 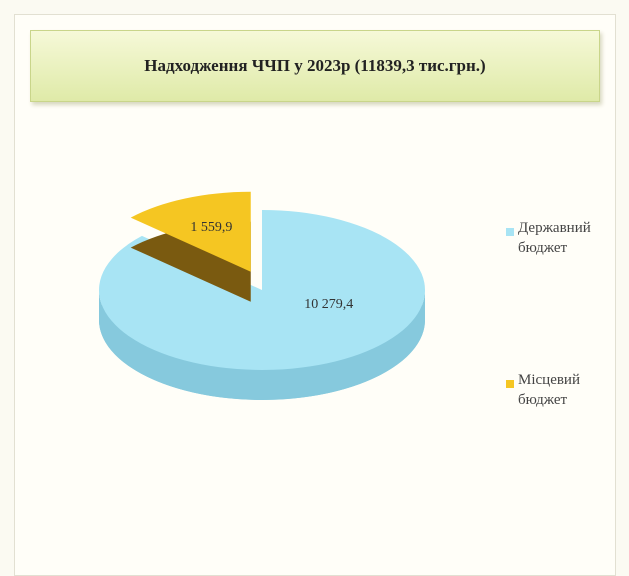 I want to click on data-label: 10 279,4, so click(x=328, y=304).